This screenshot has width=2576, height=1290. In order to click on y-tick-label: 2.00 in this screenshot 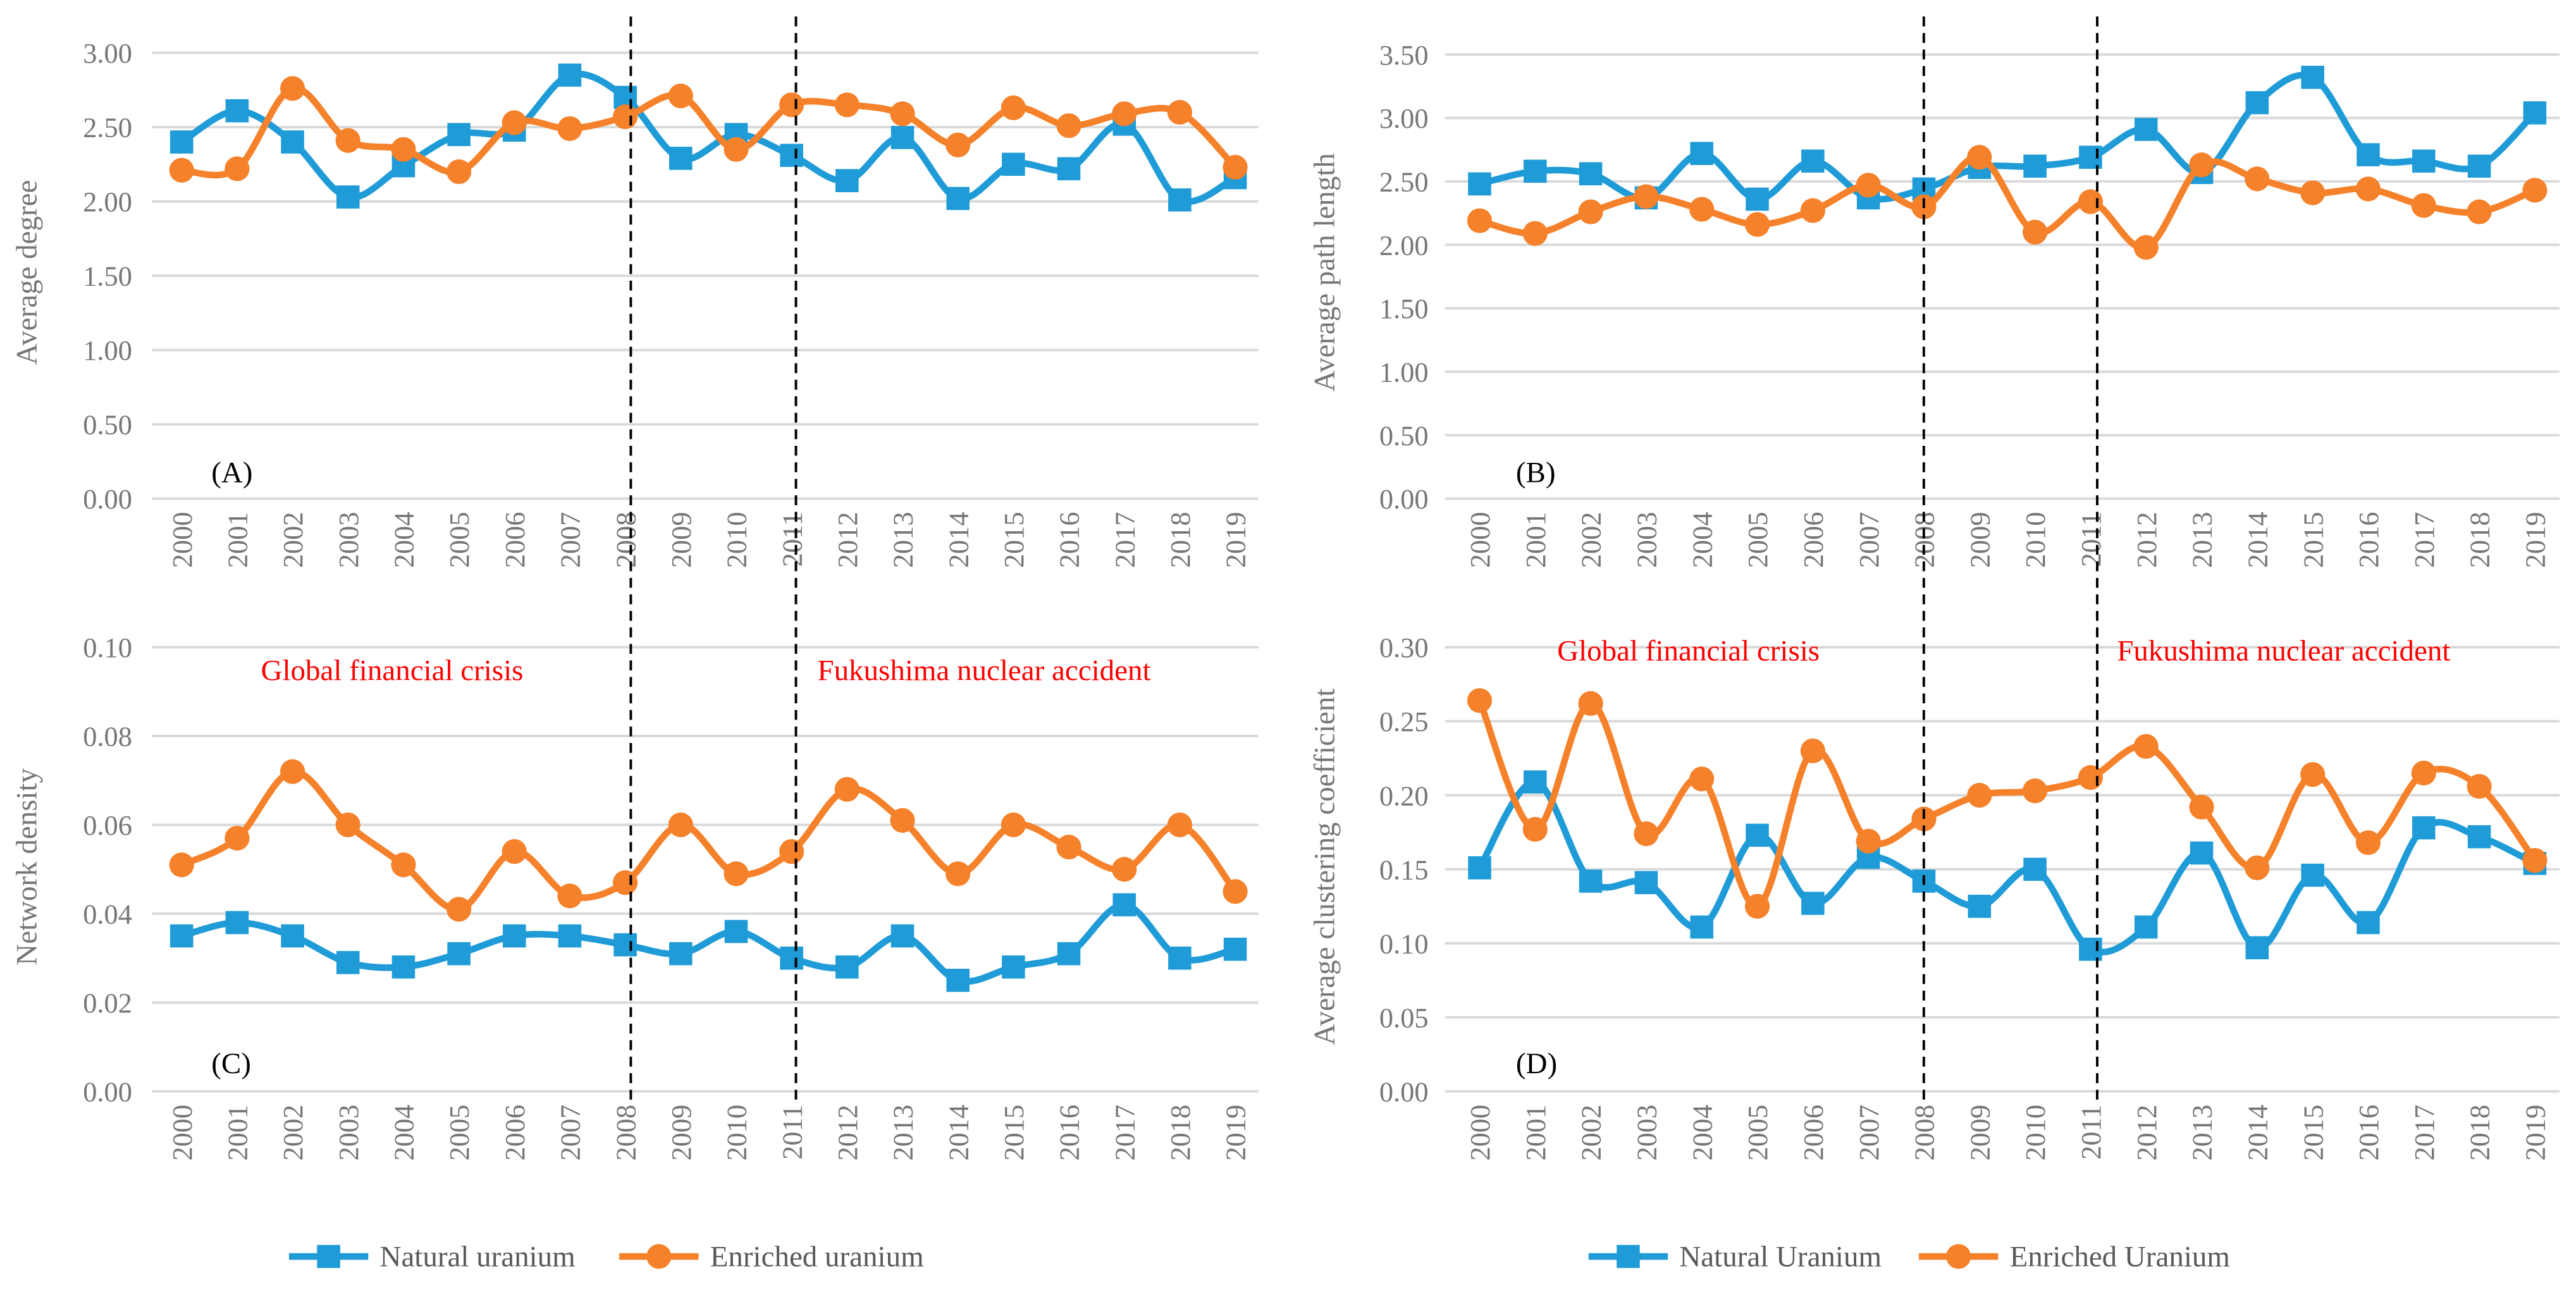, I will do `click(107, 202)`.